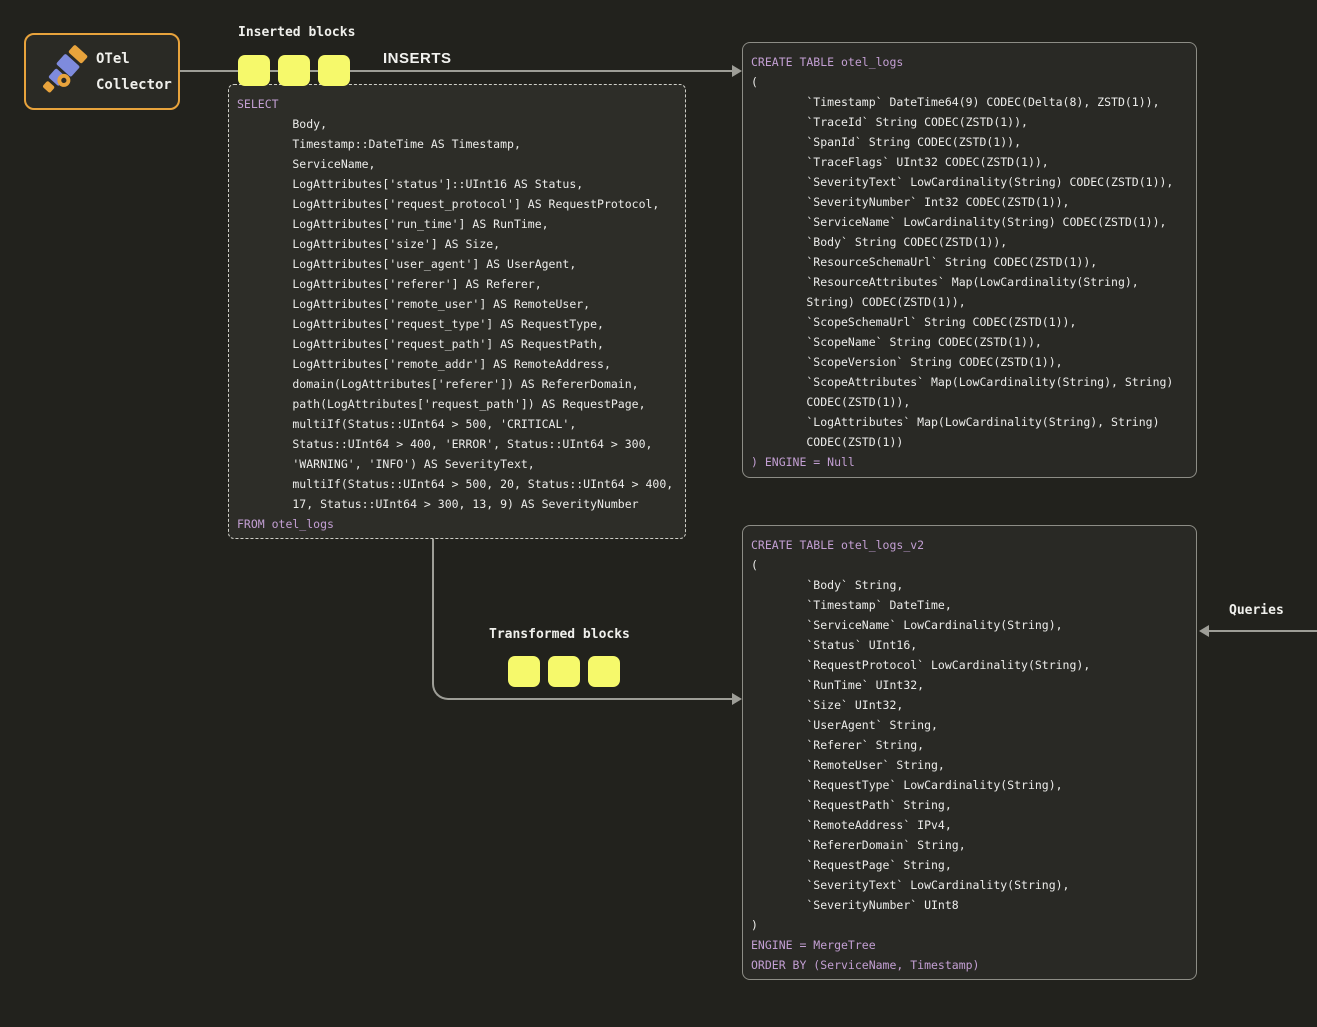 The width and height of the screenshot is (1317, 1027). Describe the element at coordinates (1262, 631) in the screenshot. I see `queries-arrow-line` at that location.